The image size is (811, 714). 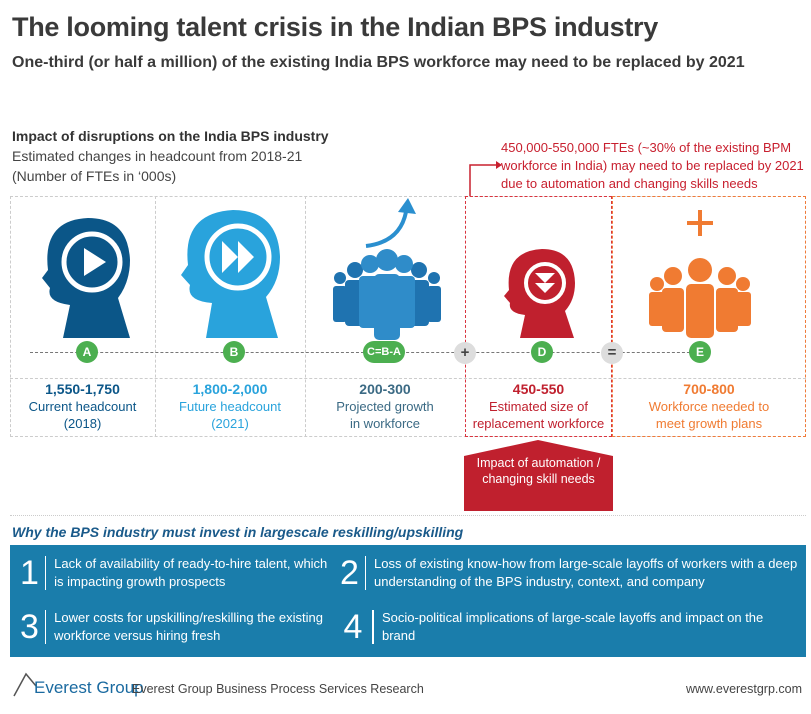 I want to click on label: replacement workforce, so click(x=538, y=423).